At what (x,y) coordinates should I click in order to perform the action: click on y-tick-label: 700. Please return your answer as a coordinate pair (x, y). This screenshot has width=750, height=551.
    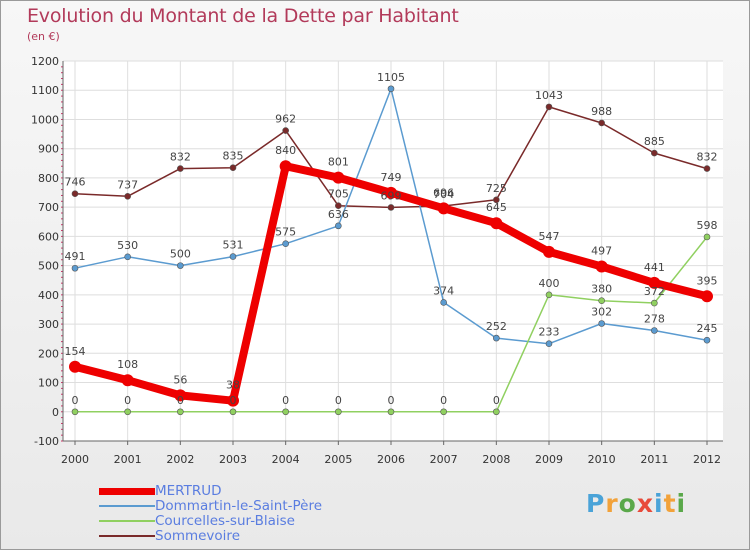
    Looking at the image, I should click on (48, 207).